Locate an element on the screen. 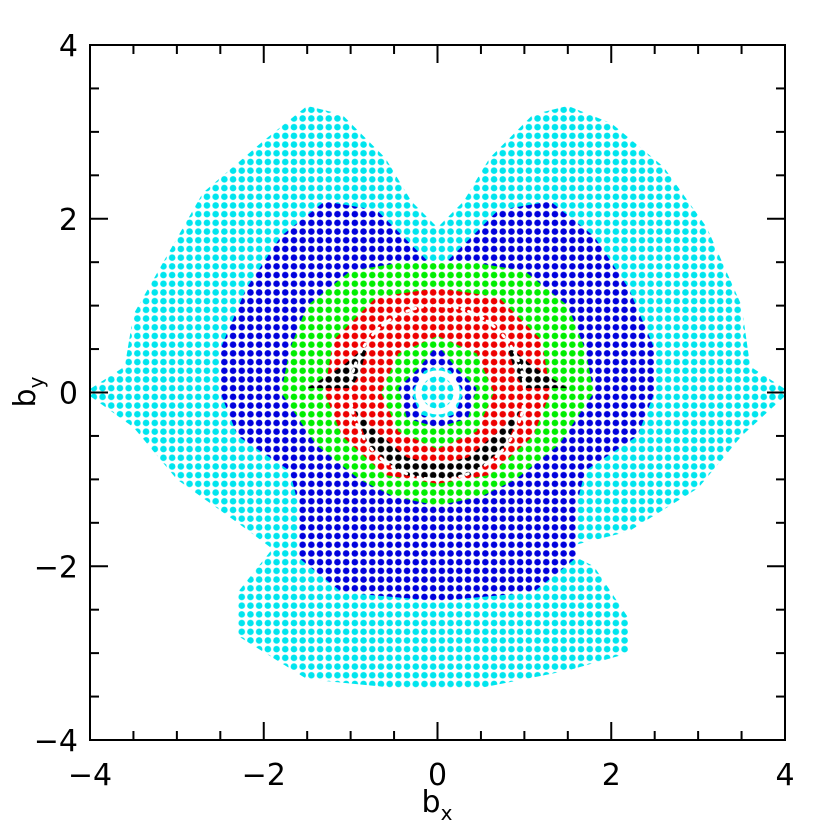 The height and width of the screenshot is (834, 830). x-label-sub: x is located at coordinates (447, 813).